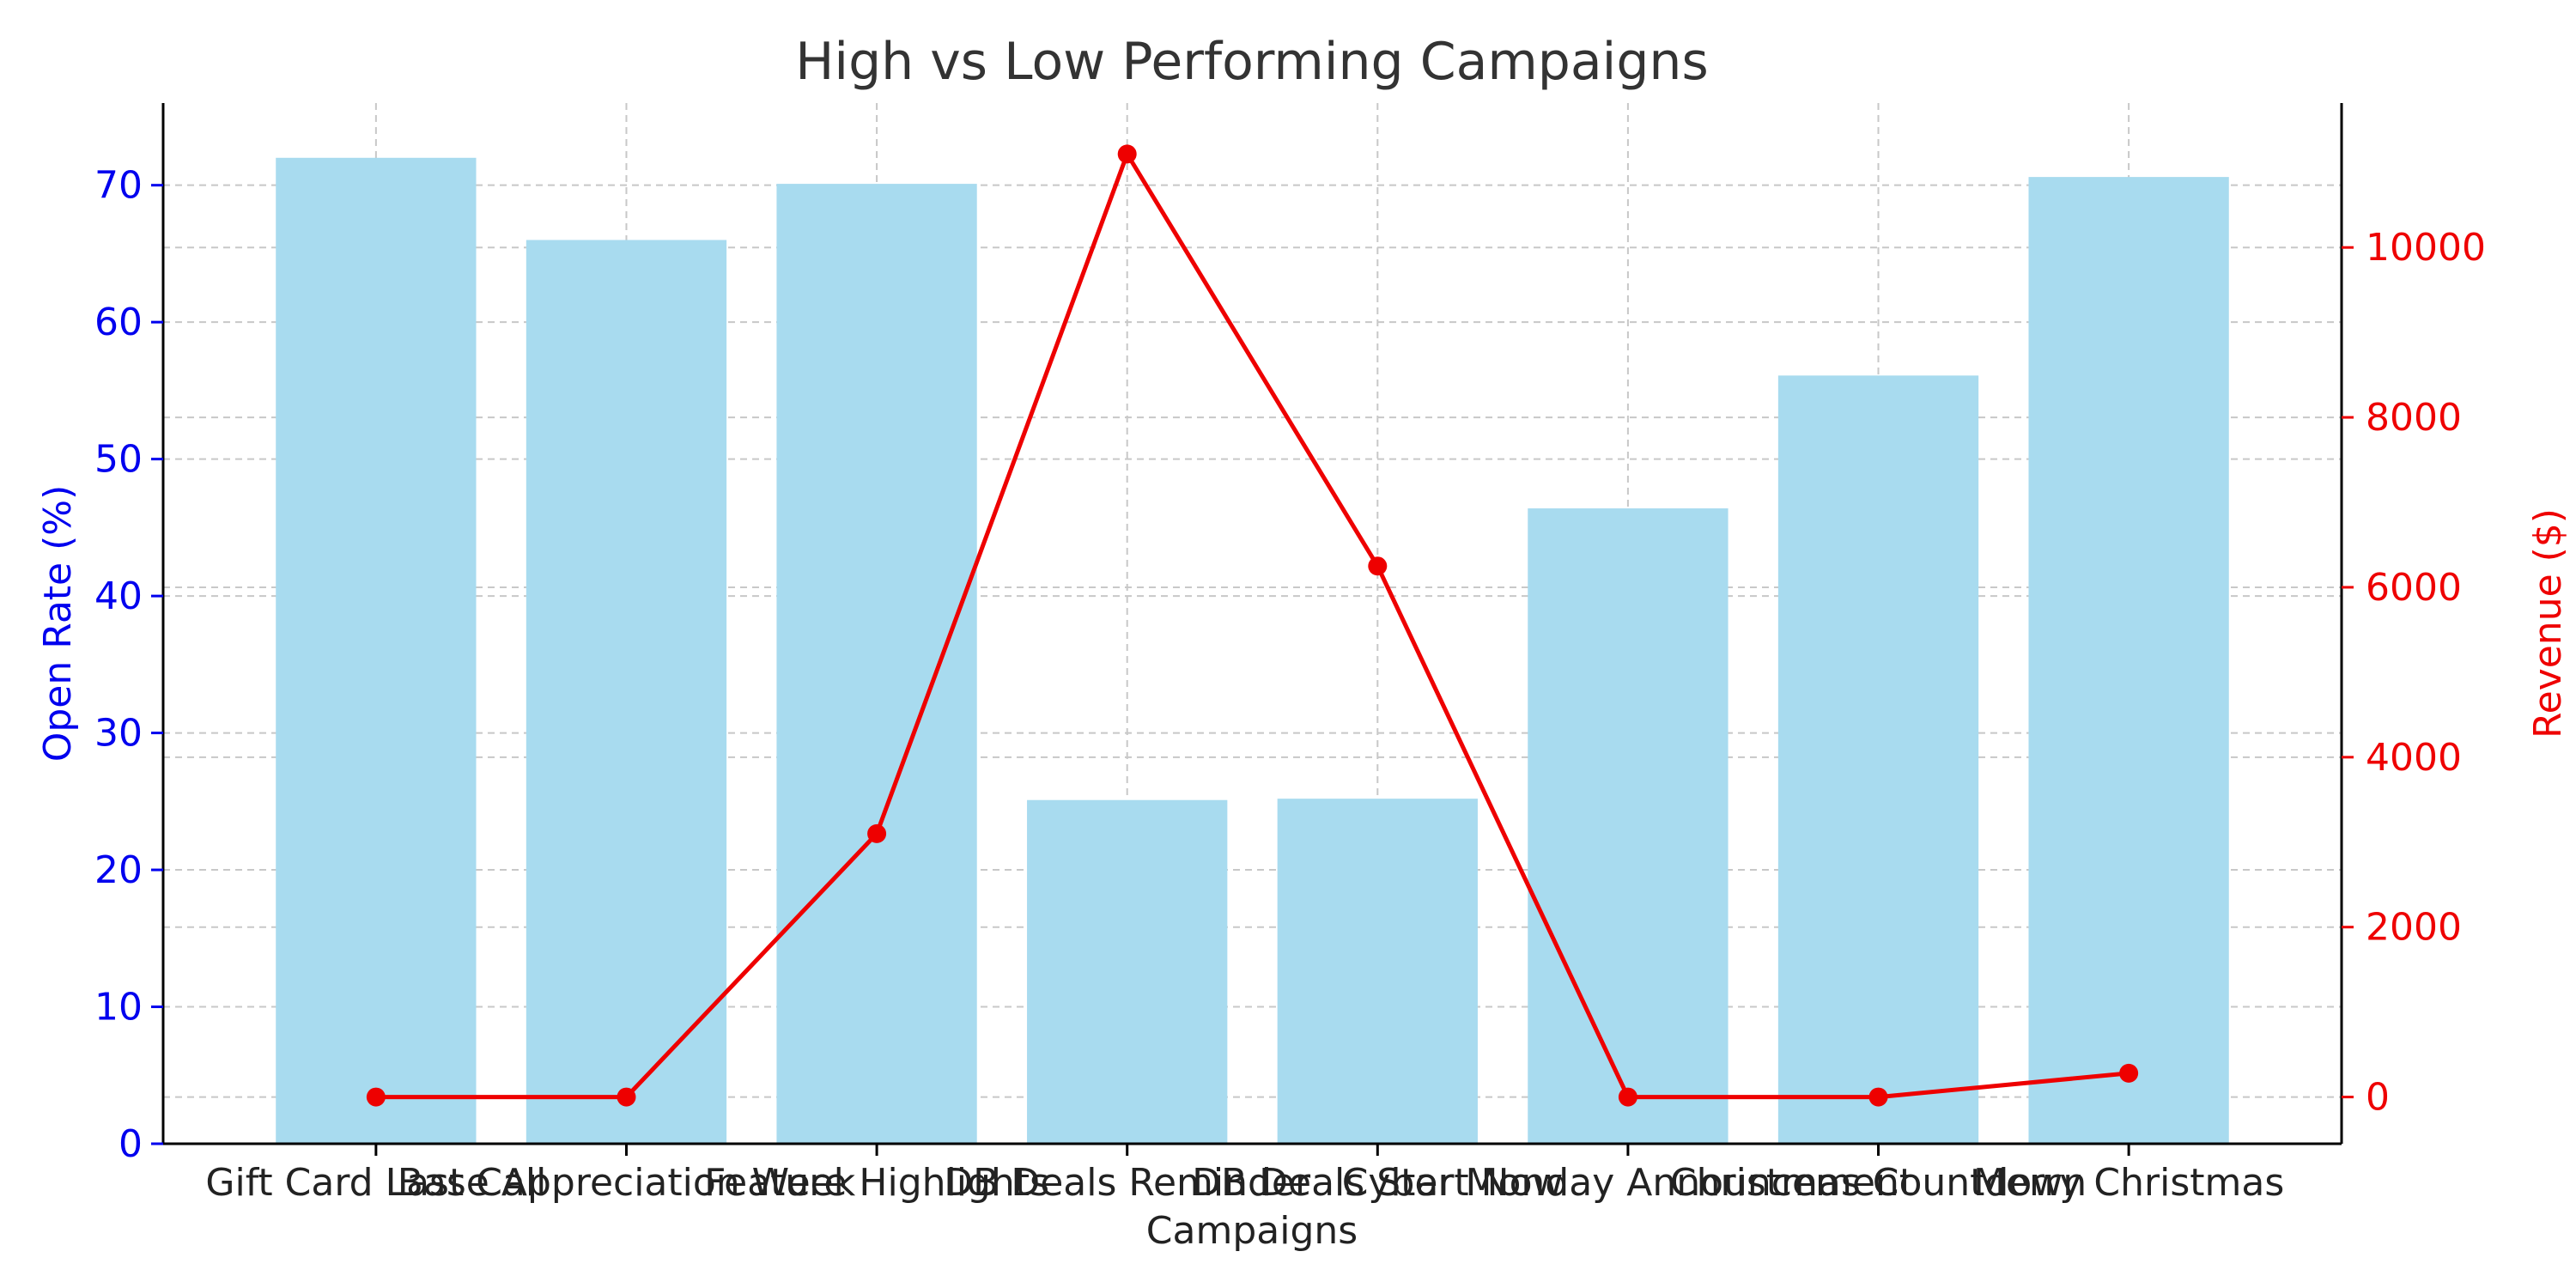  I want to click on left-y-tick-label: 20, so click(118, 870).